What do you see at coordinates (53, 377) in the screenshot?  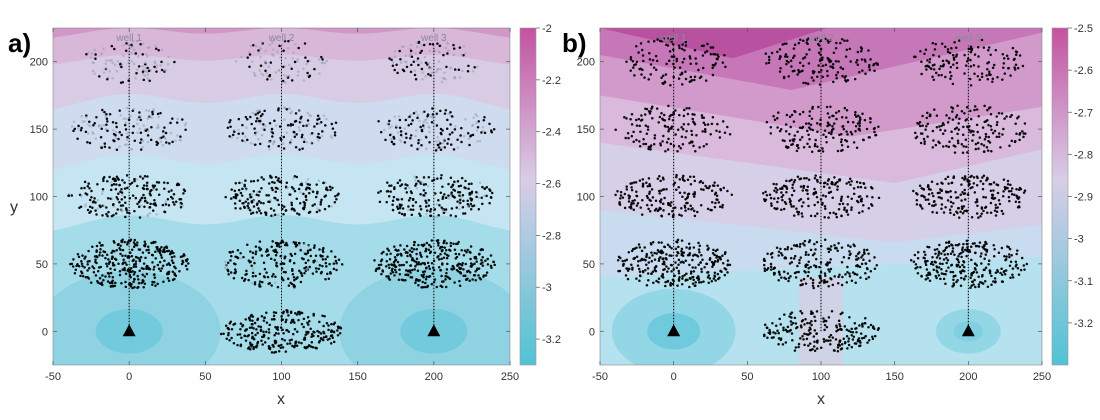 I see `x-tick-label: -50` at bounding box center [53, 377].